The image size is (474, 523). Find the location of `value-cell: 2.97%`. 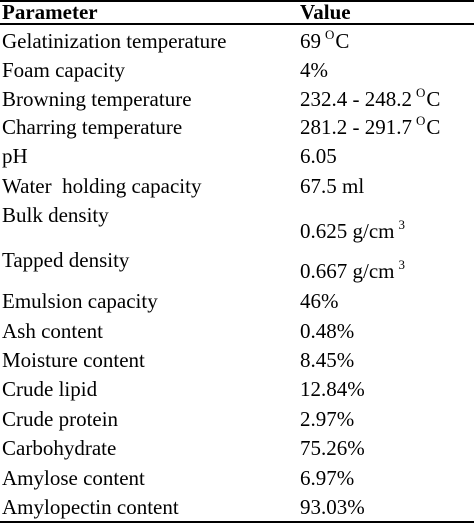

value-cell: 2.97% is located at coordinates (327, 419).